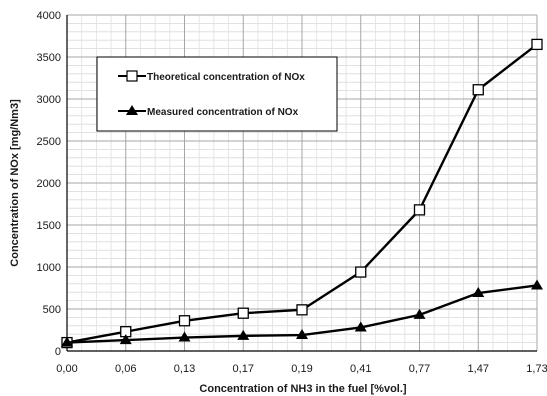  What do you see at coordinates (226, 77) in the screenshot?
I see `legend-label-theoretical: Theoretical concentration of NOx` at bounding box center [226, 77].